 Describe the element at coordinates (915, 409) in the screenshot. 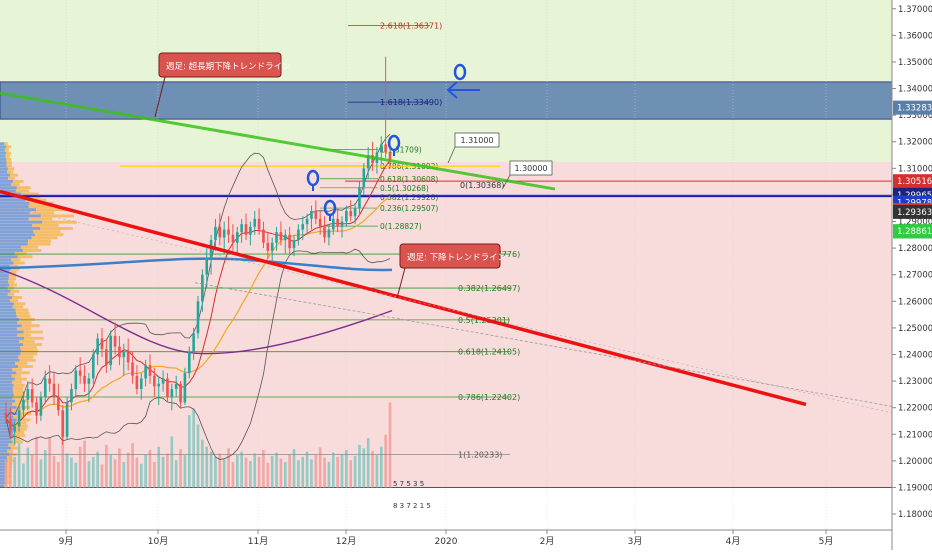

I see `y-tick-label: 1.22000` at that location.